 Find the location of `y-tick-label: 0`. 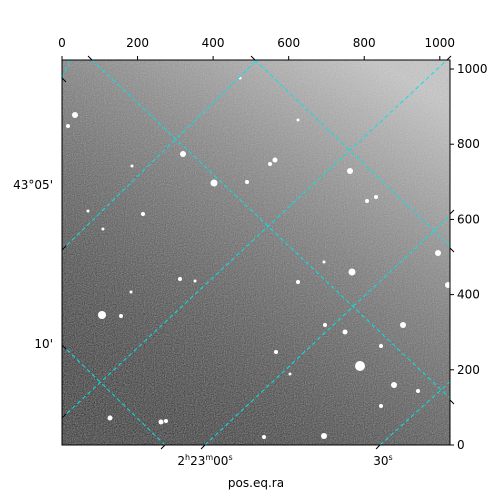

y-tick-label: 0 is located at coordinates (461, 445).